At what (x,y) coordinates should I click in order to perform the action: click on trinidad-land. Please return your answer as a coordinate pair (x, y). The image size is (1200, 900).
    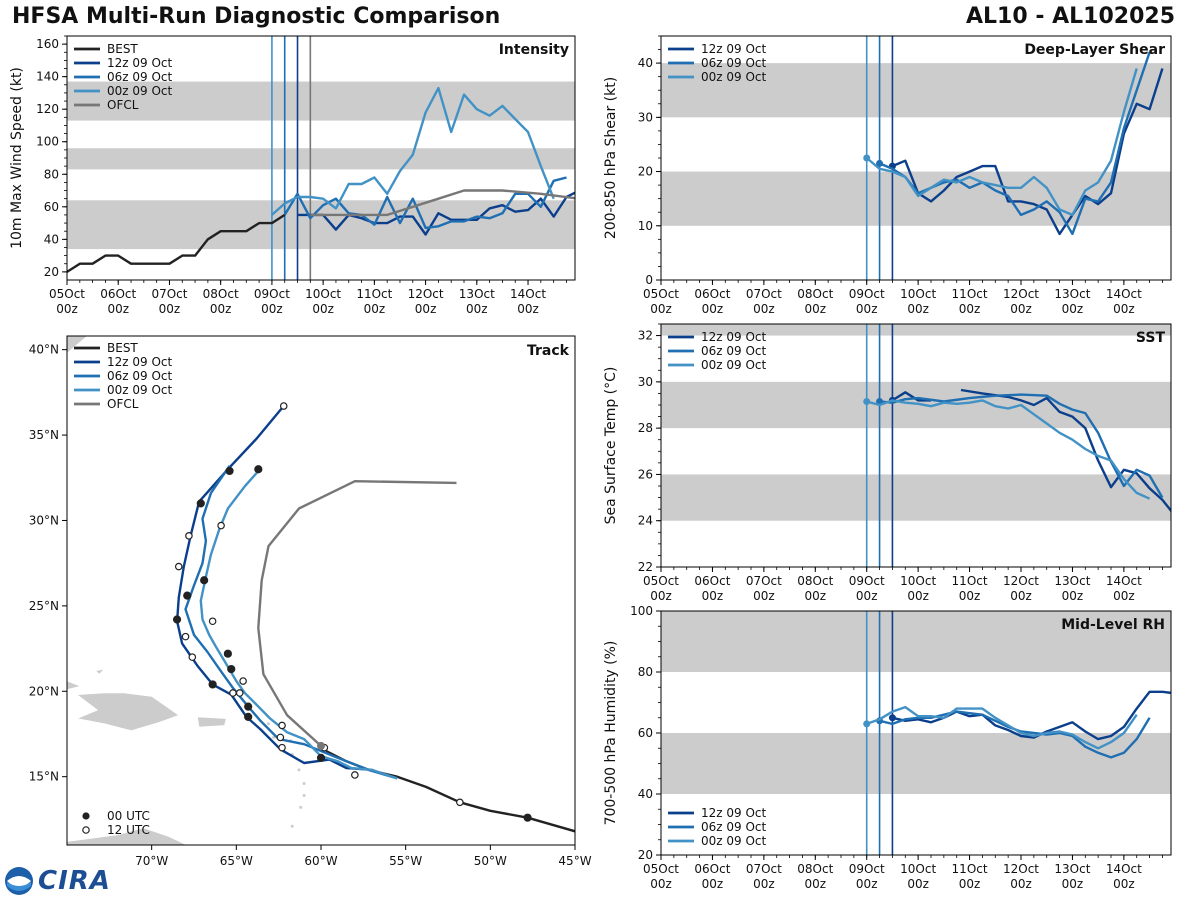
    Looking at the image, I should click on (296, 854).